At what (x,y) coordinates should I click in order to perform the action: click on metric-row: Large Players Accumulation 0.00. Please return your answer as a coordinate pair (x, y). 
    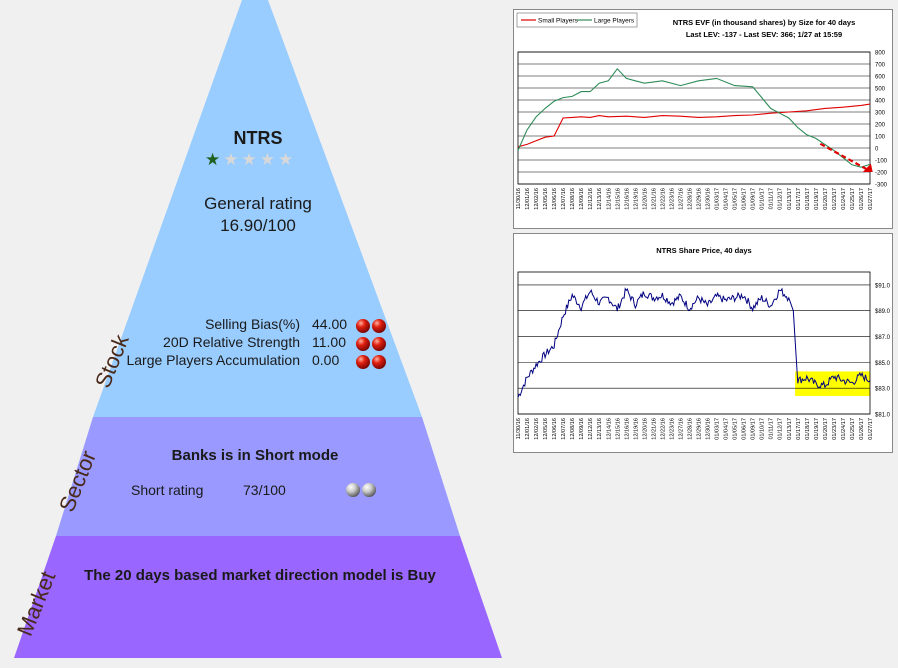
    Looking at the image, I should click on (250, 361).